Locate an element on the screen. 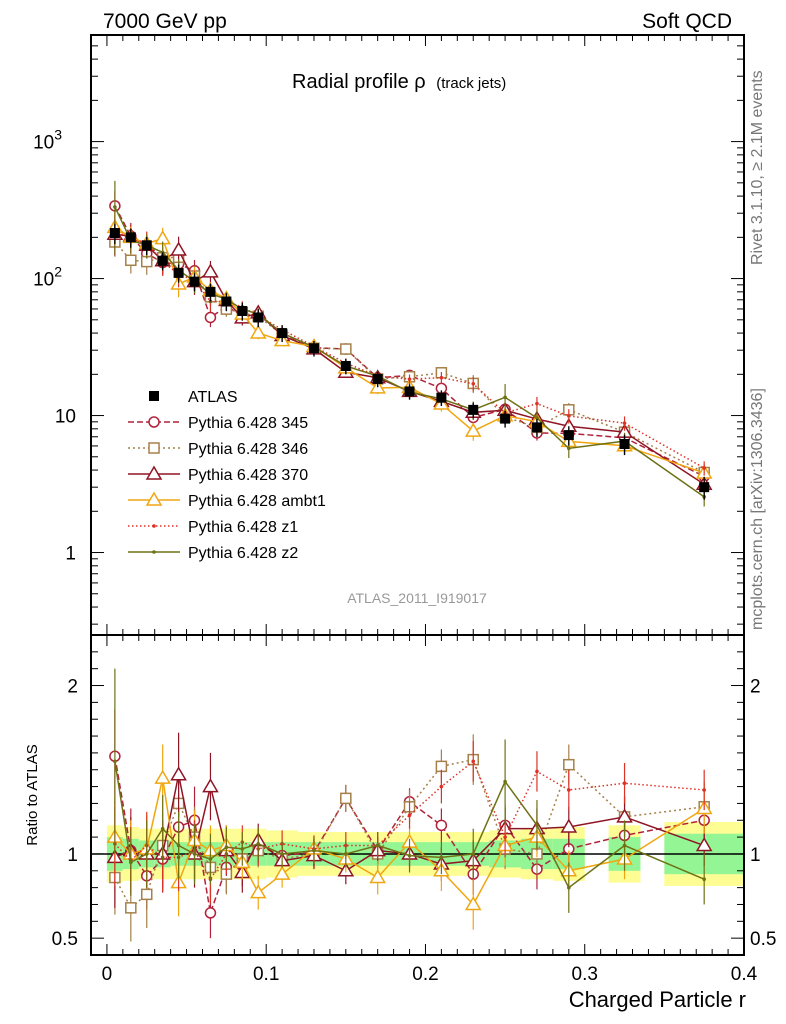  y-tick-label: 2 is located at coordinates (72, 687).